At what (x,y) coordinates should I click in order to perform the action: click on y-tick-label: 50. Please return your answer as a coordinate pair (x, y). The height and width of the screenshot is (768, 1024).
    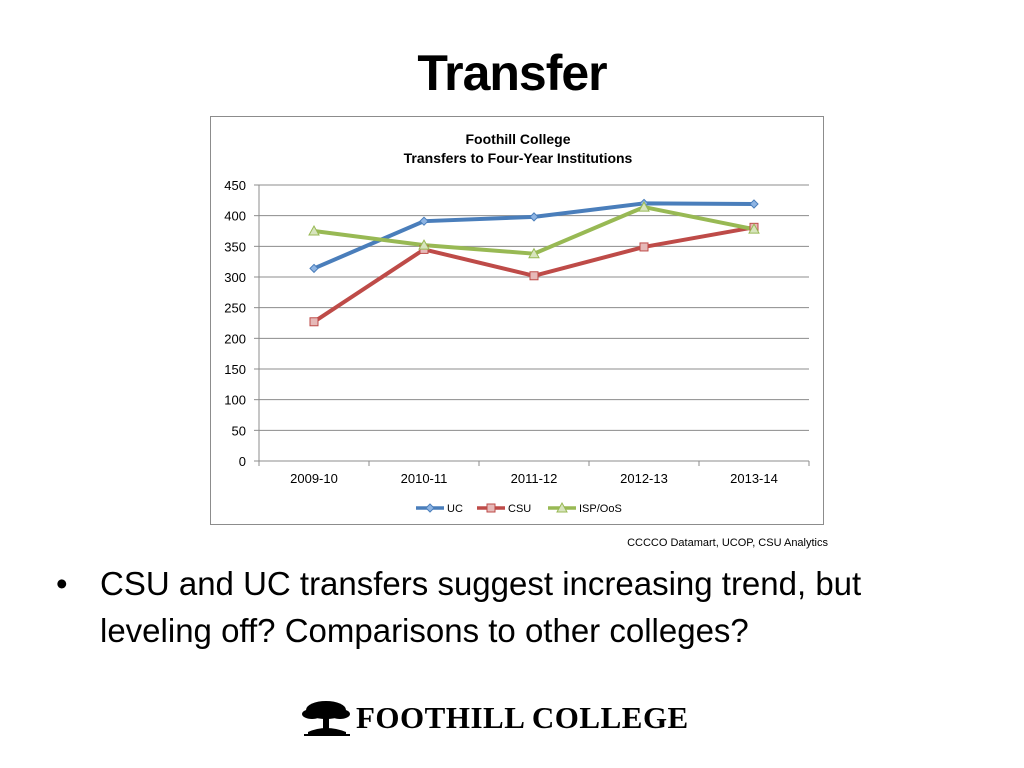
    Looking at the image, I should click on (239, 430).